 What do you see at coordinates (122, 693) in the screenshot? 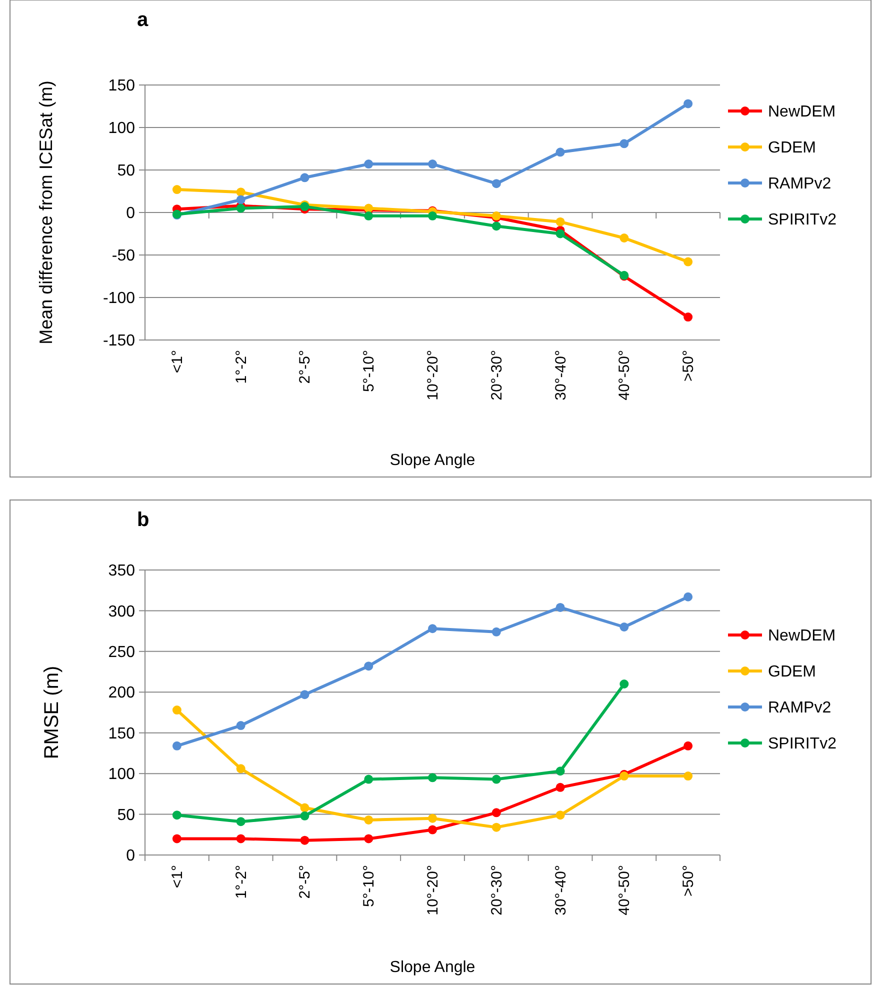
I see `y-tick-label: 200` at bounding box center [122, 693].